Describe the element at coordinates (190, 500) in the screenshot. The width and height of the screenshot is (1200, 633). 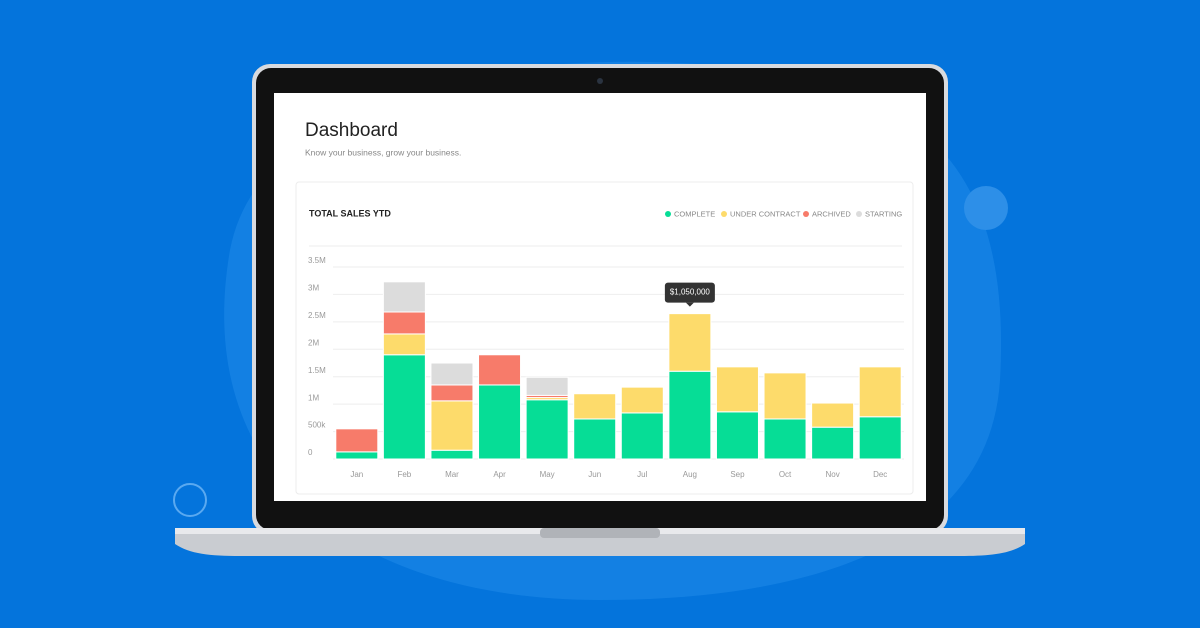
I see `deco-ring` at that location.